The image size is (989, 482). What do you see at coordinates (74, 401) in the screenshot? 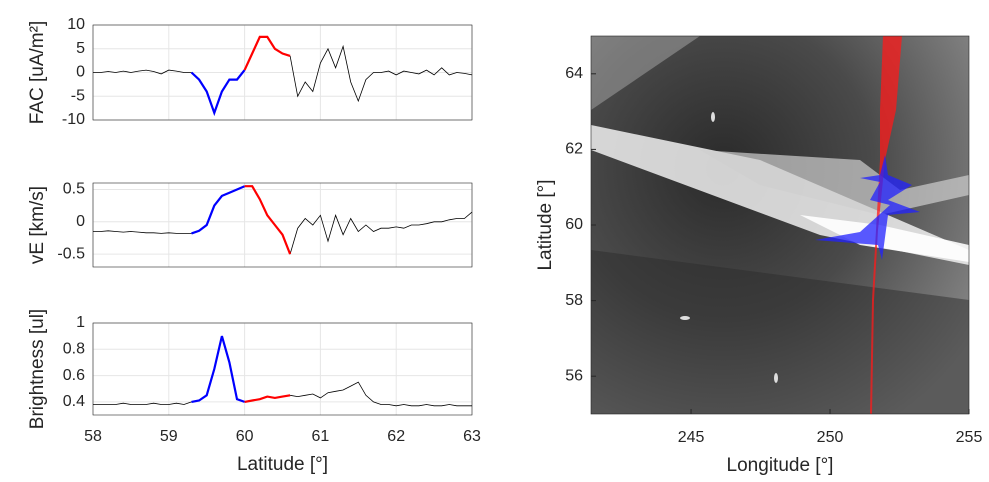
I see `y-tick-label: 0.4` at bounding box center [74, 401].